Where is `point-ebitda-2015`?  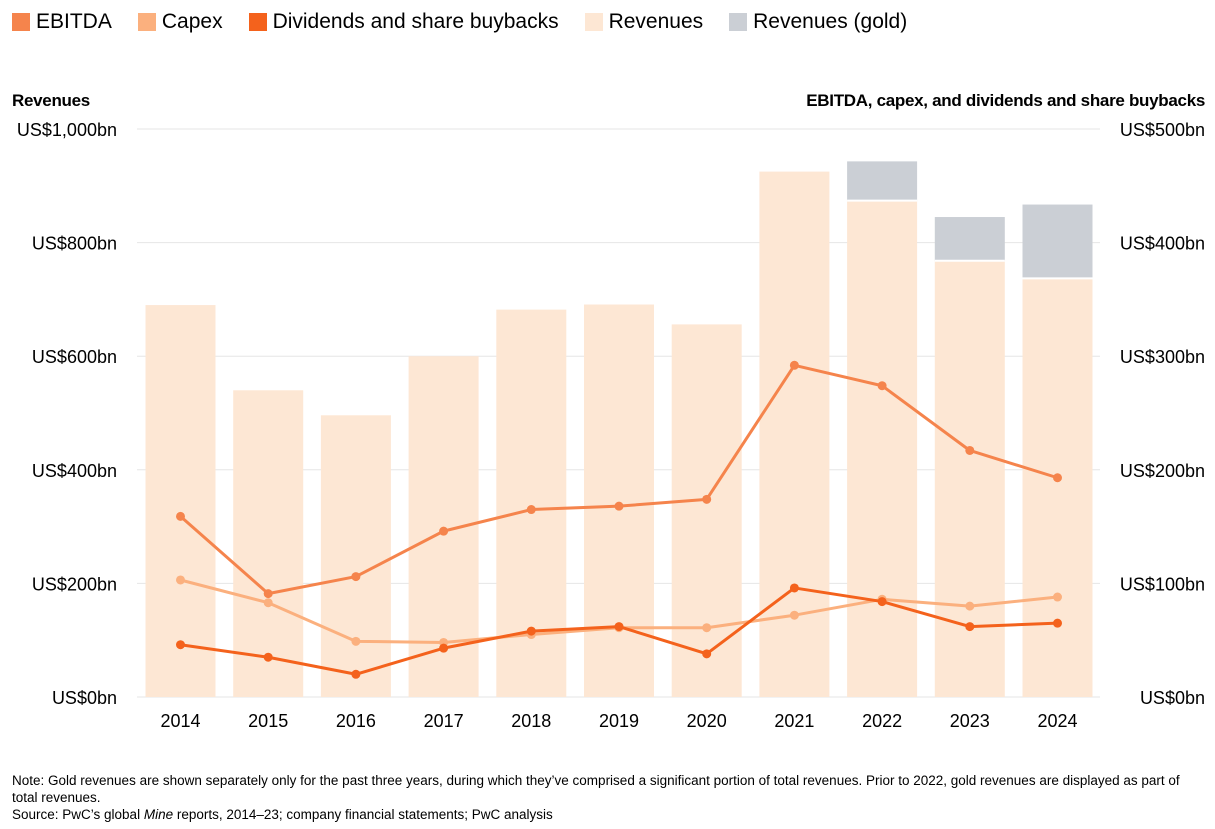
point-ebitda-2015 is located at coordinates (268, 594).